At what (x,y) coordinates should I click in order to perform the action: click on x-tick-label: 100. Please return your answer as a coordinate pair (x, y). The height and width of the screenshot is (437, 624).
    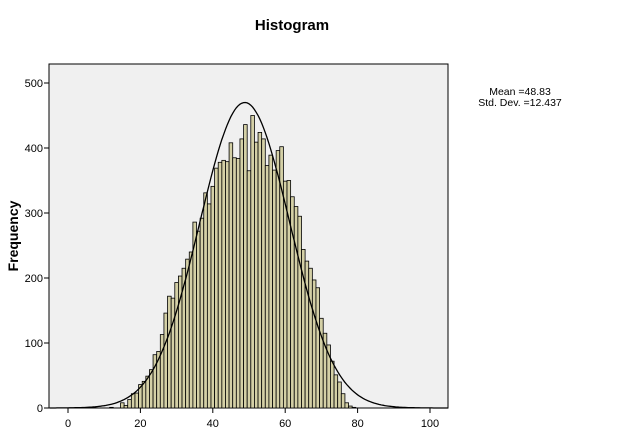
    Looking at the image, I should click on (430, 424).